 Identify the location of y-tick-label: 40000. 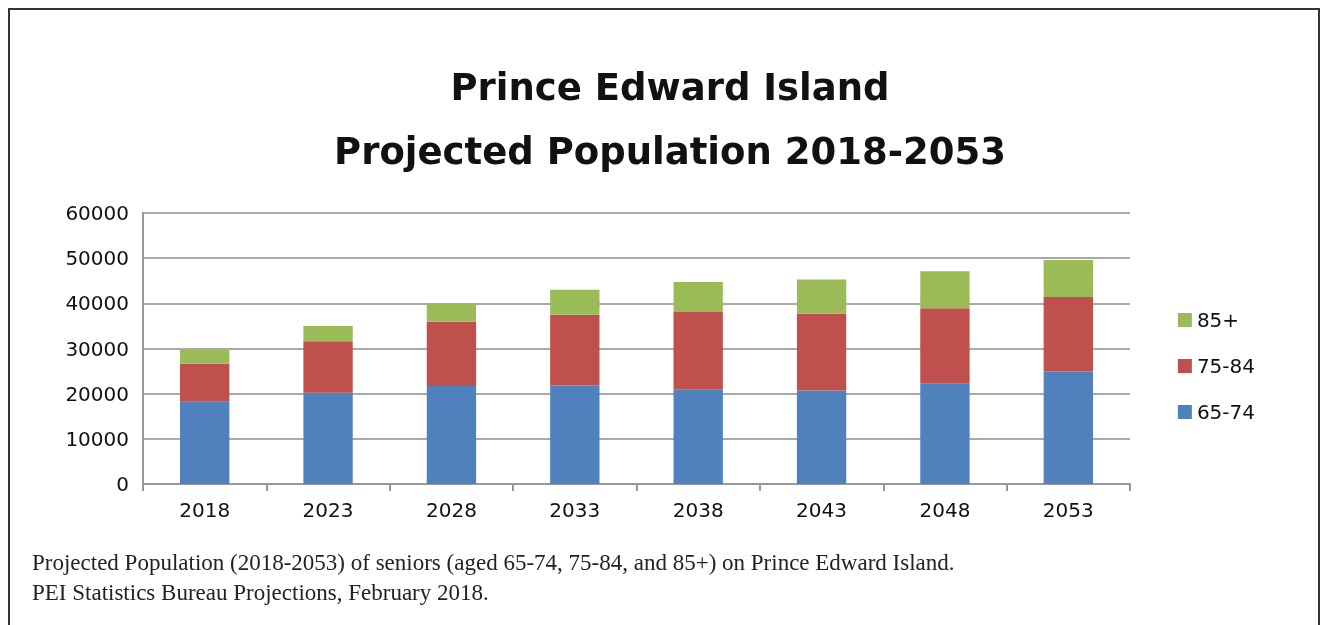
(97, 303).